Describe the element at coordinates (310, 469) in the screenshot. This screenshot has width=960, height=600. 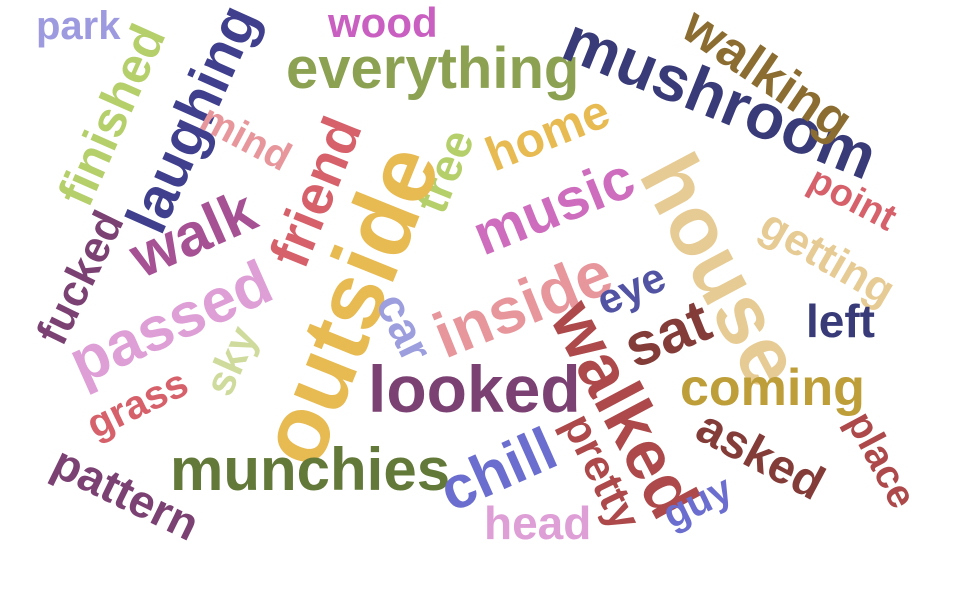
I see `word-munchies: munchies` at that location.